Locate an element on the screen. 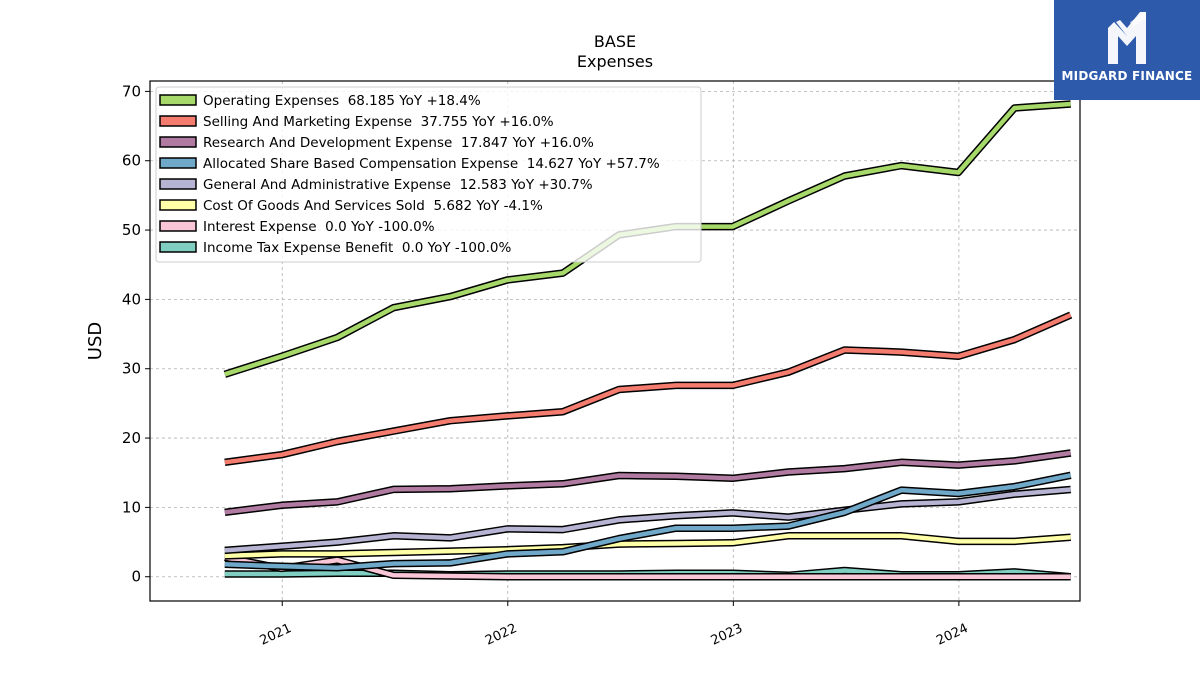 The image size is (1200, 675). legend-item: Operating Expenses 68.185 YoY +18.4% is located at coordinates (320, 101).